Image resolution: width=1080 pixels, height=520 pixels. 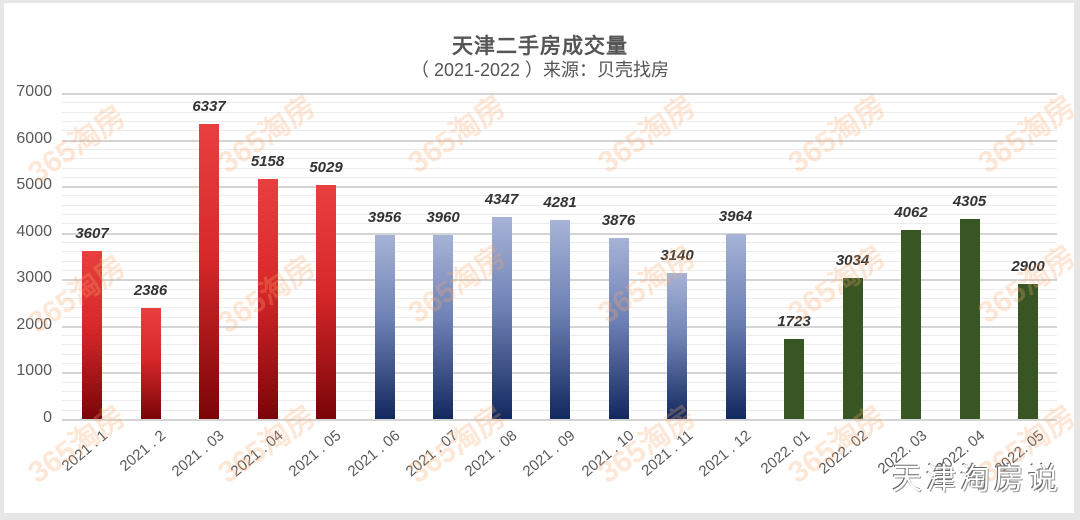 What do you see at coordinates (34, 138) in the screenshot?
I see `y-tick-label: 6000` at bounding box center [34, 138].